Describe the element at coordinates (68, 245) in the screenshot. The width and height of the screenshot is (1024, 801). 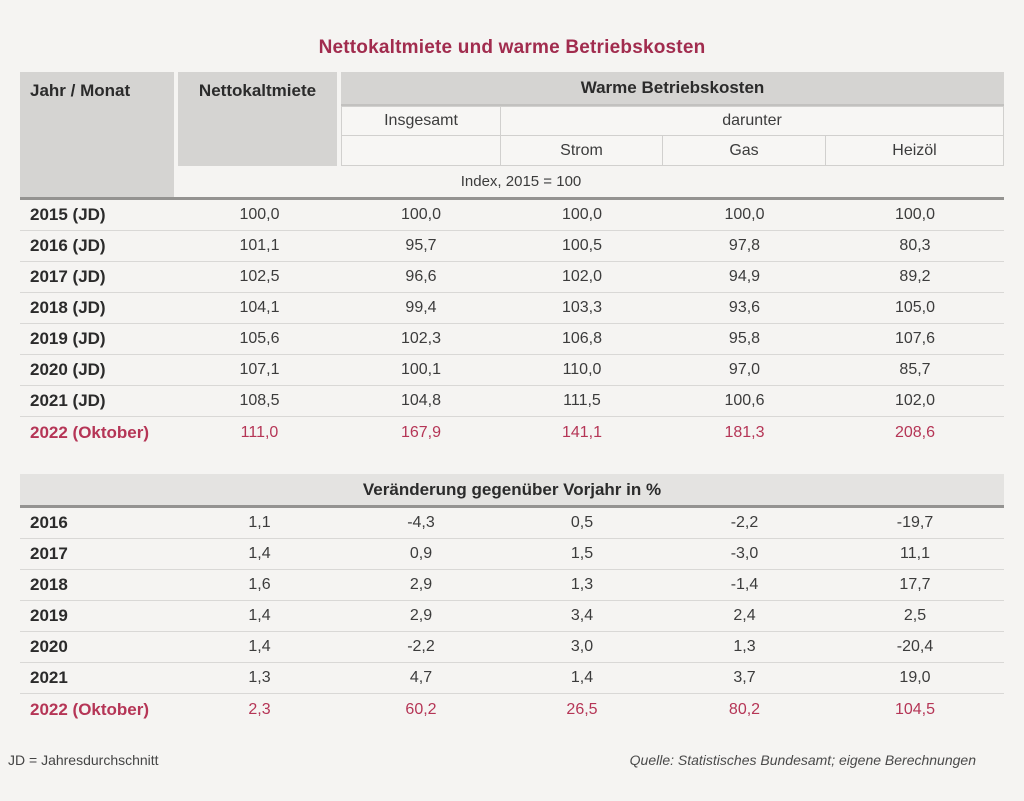
I see `row-label: 2016 (JD)` at that location.